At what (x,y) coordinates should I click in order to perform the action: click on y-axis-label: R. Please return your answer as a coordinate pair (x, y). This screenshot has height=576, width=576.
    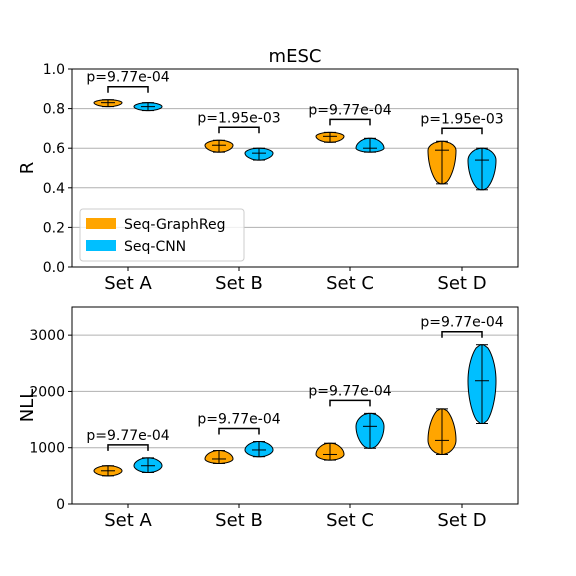
    Looking at the image, I should click on (27, 168).